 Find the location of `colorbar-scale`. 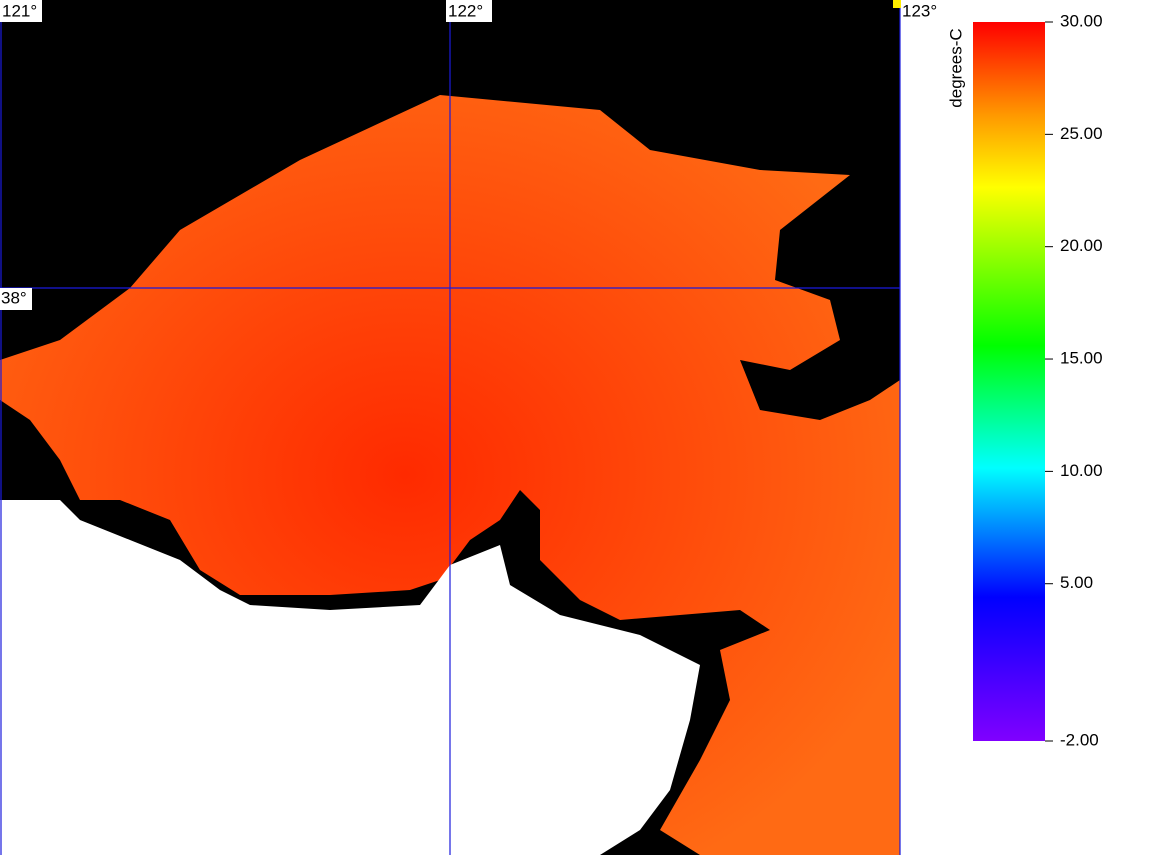

colorbar-scale is located at coordinates (1009, 381).